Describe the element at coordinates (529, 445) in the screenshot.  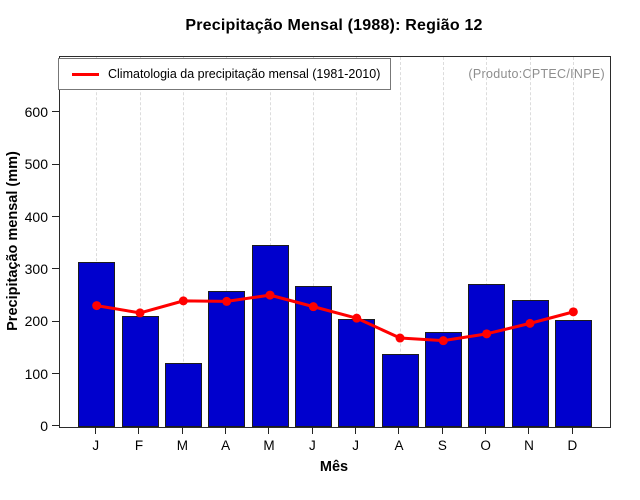
I see `x-axis-tick-label: N` at that location.